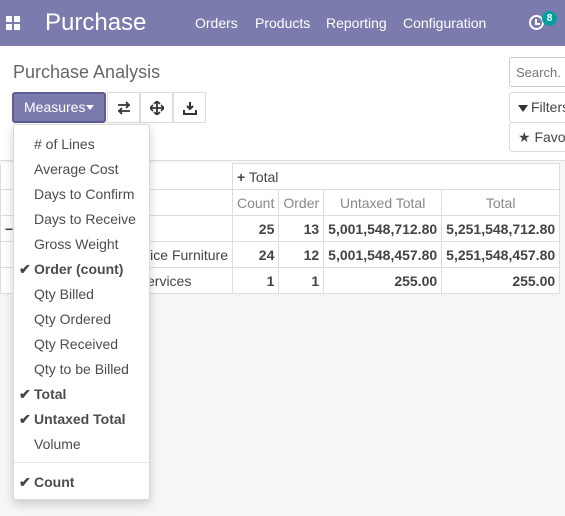 The height and width of the screenshot is (516, 565). I want to click on measure-item-total: ✔ Total, so click(81, 394).